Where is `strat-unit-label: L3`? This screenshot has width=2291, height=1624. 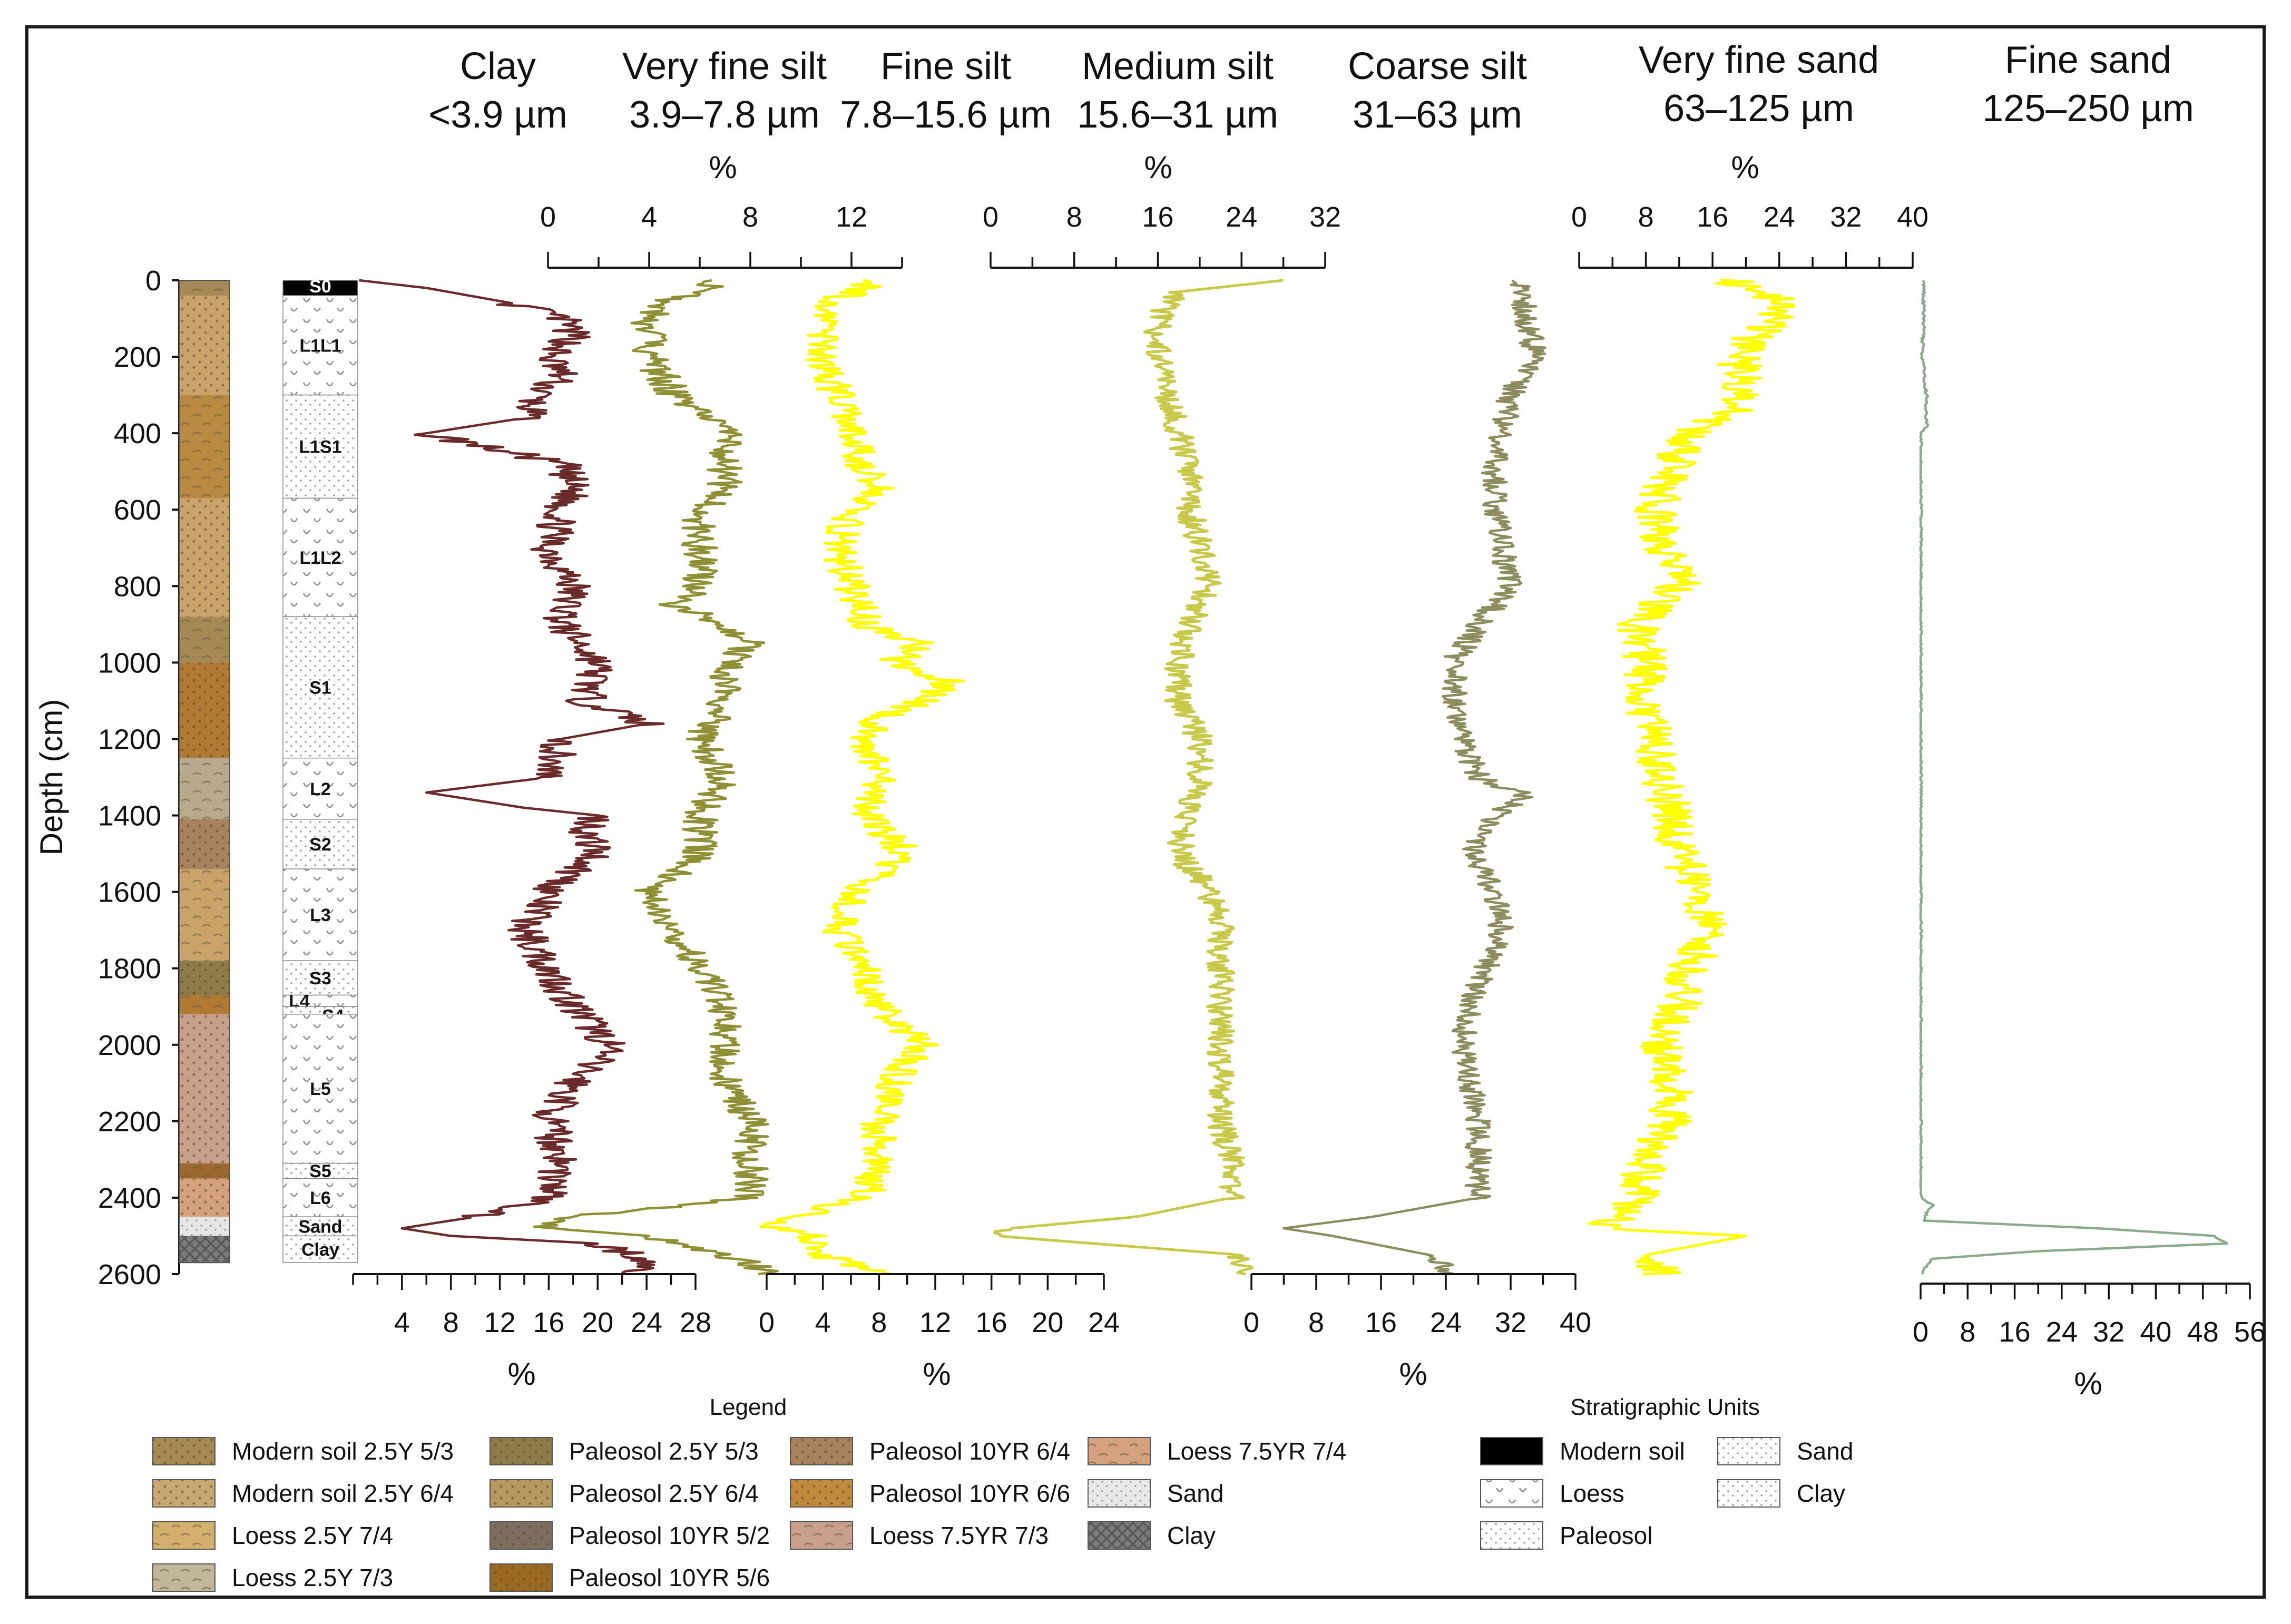 strat-unit-label: L3 is located at coordinates (321, 915).